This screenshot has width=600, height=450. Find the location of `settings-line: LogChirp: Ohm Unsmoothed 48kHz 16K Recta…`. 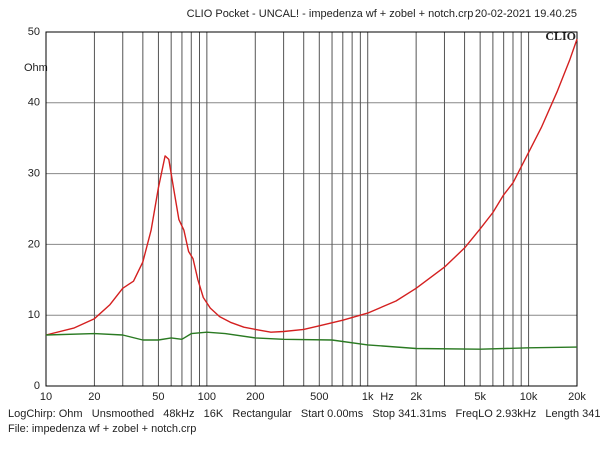

settings-line: LogChirp: Ohm Unsmoothed 48kHz 16K Recta… is located at coordinates (304, 414).